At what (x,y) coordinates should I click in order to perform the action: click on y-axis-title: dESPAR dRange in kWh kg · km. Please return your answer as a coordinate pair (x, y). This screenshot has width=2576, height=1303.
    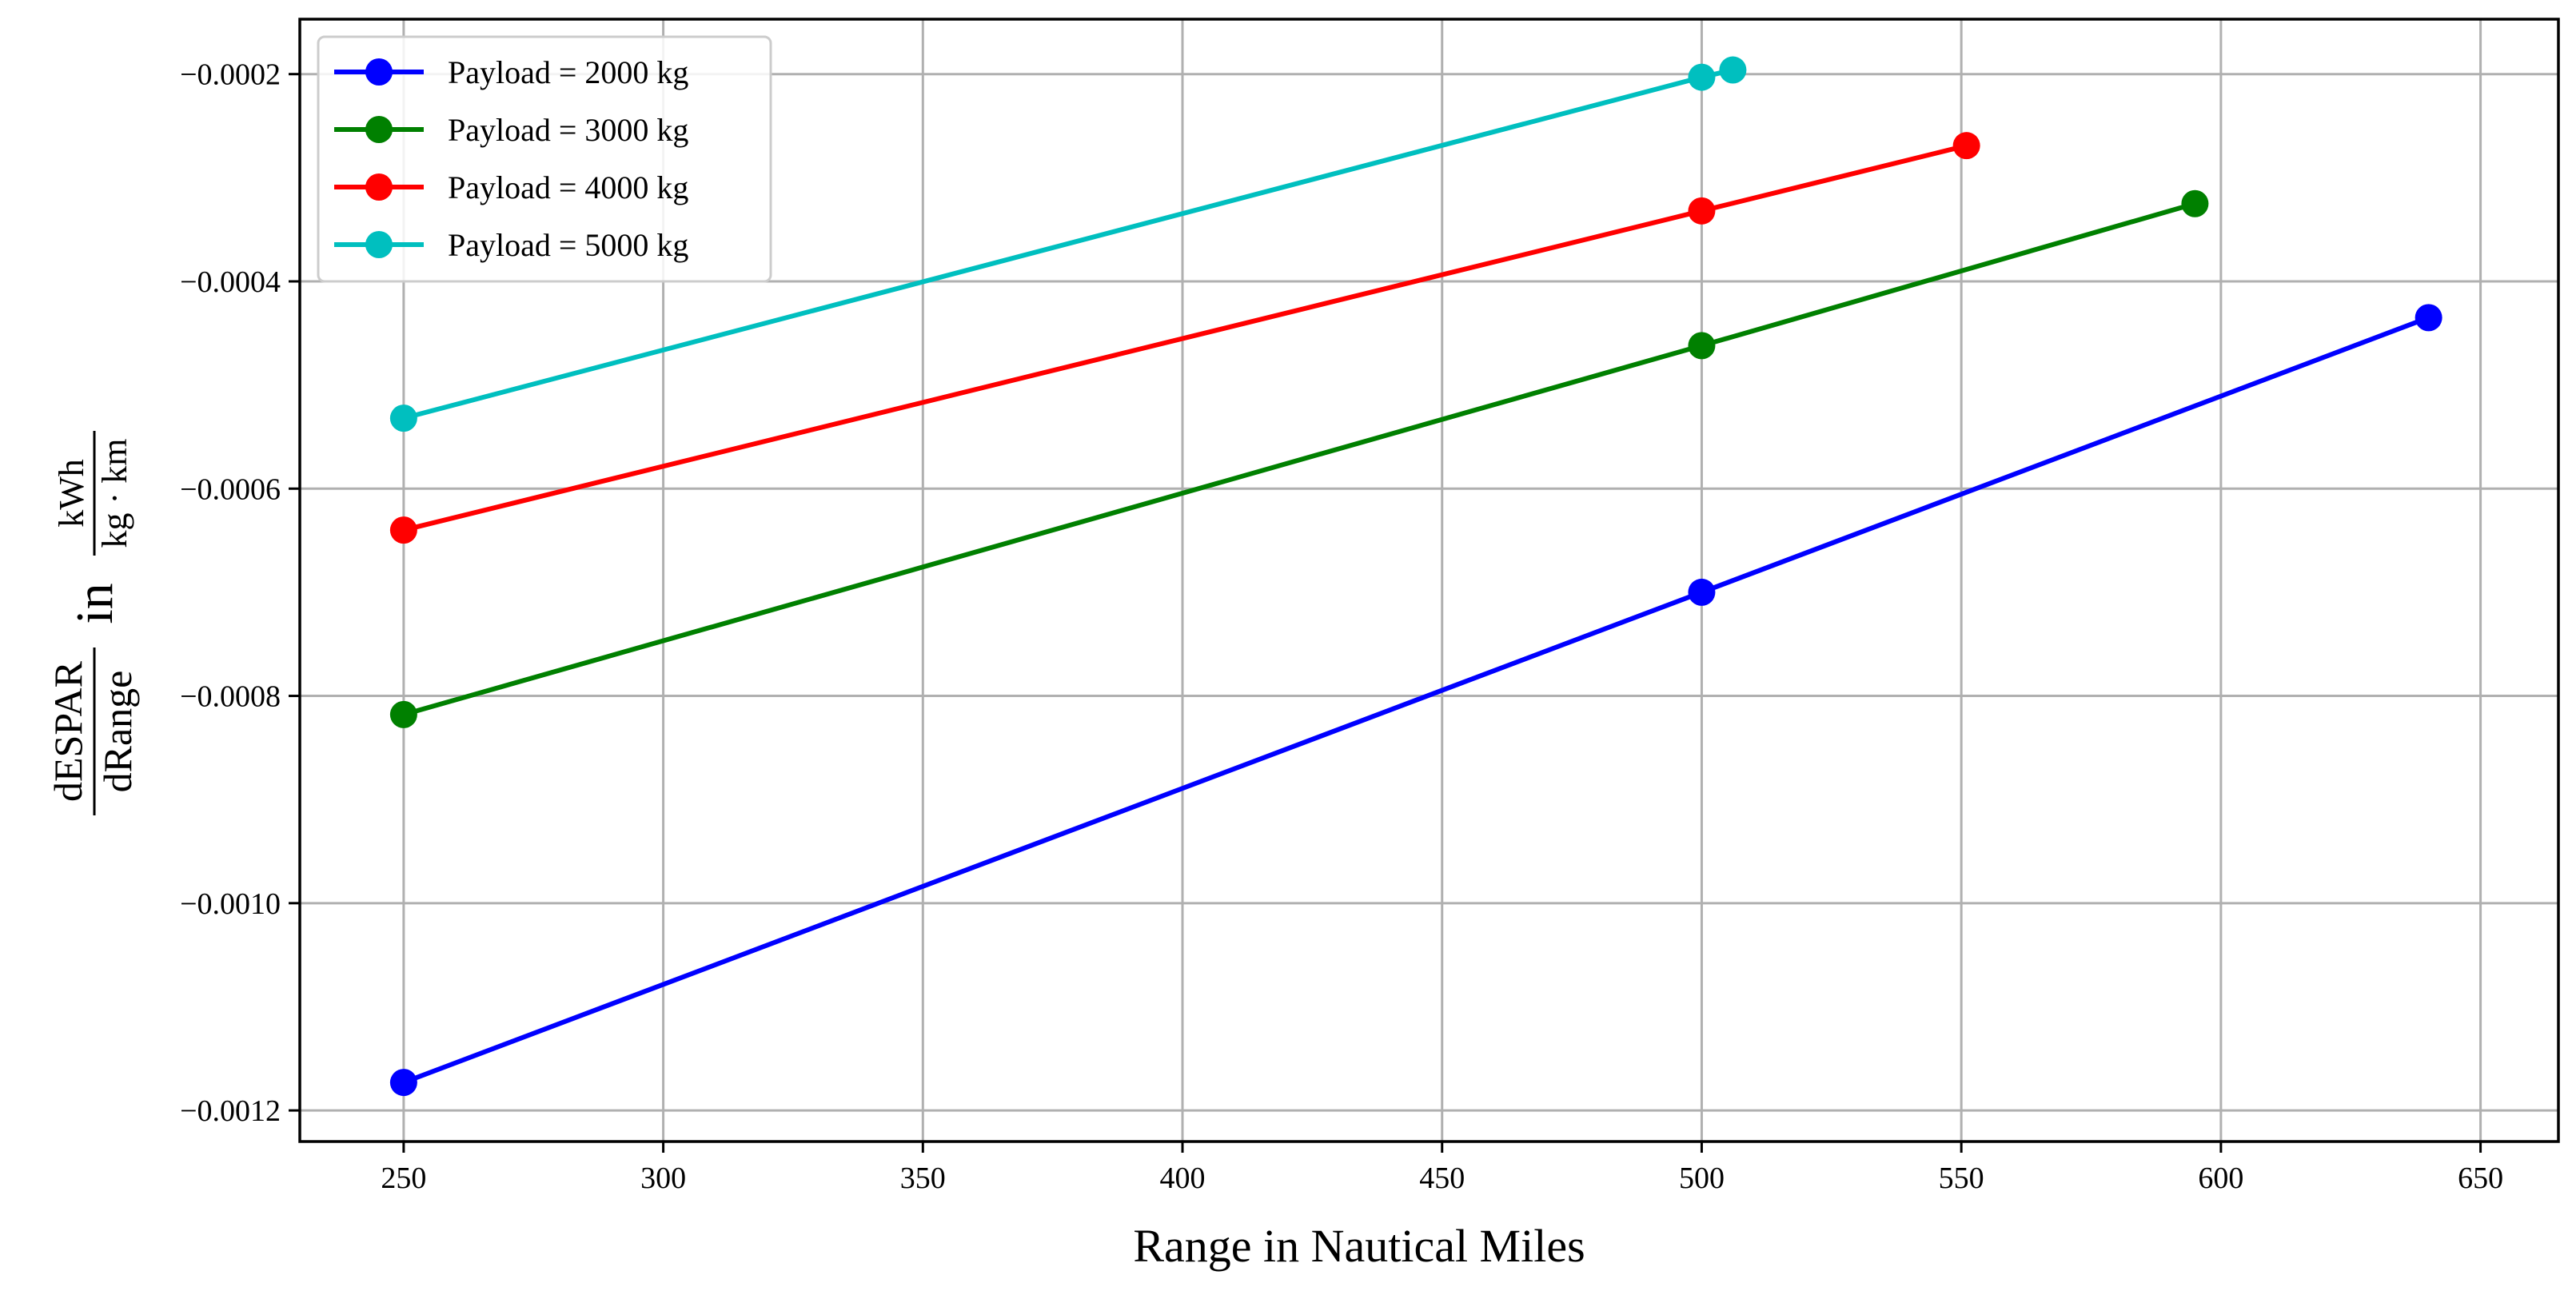
    Looking at the image, I should click on (93, 623).